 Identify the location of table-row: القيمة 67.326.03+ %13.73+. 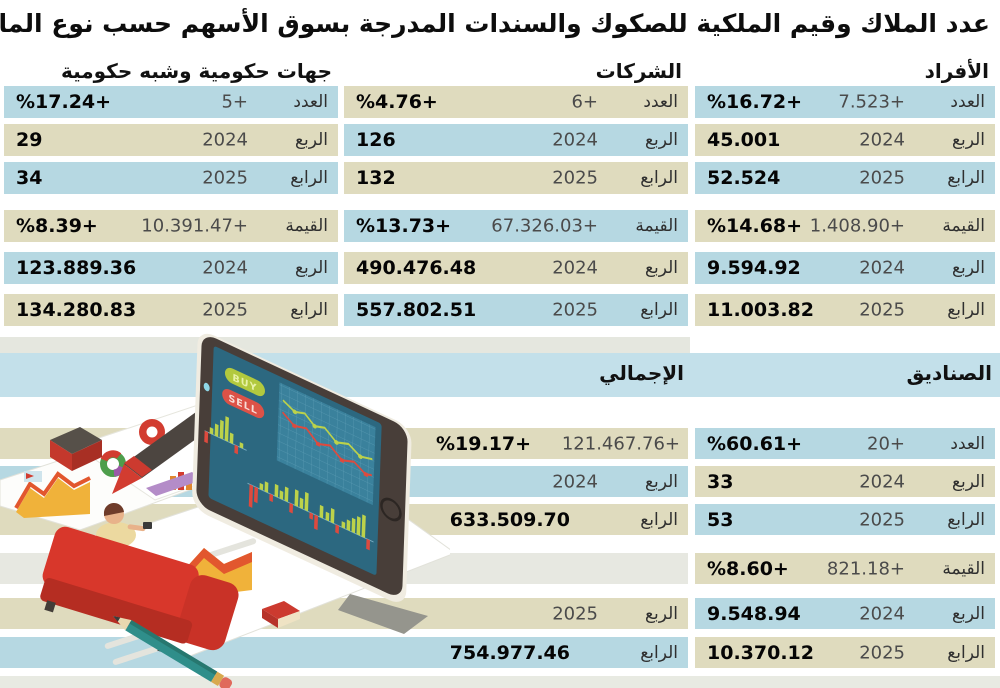
(516, 226).